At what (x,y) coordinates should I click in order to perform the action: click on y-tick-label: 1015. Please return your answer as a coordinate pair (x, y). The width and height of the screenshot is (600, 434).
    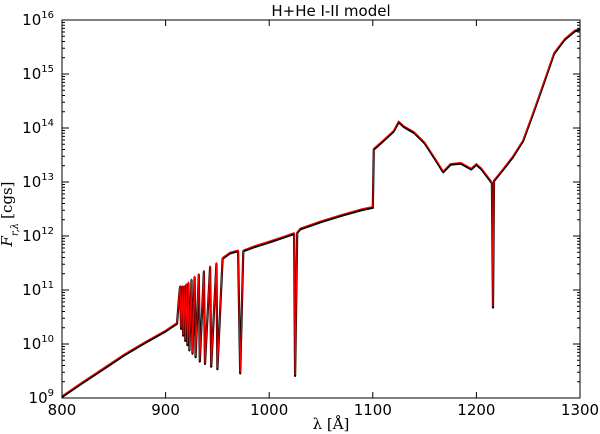
    Looking at the image, I should click on (38, 73).